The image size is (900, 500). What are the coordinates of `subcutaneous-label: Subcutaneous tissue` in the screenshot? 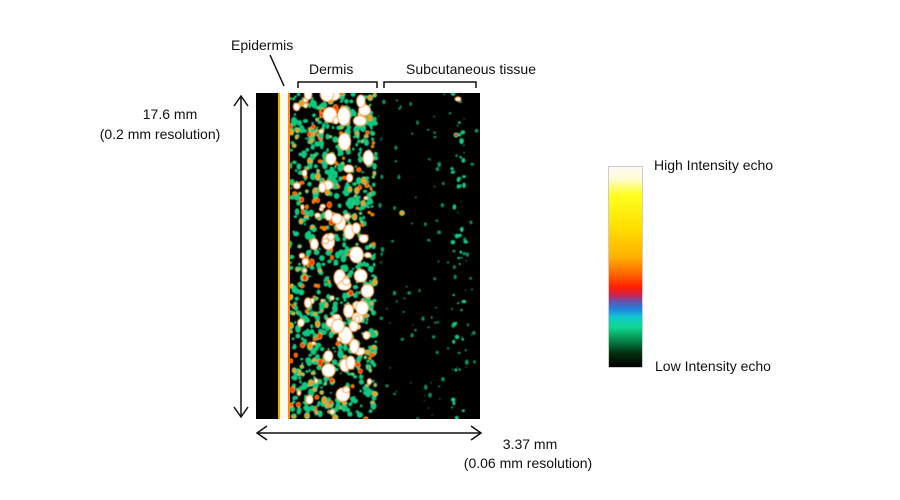 It's located at (471, 69).